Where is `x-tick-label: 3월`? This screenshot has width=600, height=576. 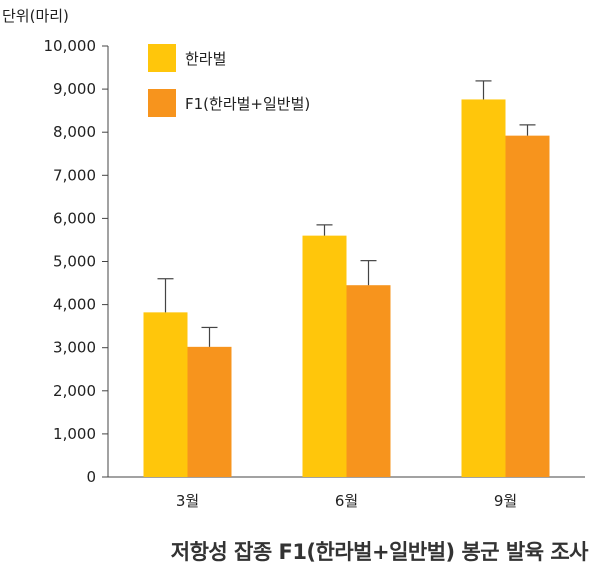
x-tick-label: 3월 is located at coordinates (187, 501).